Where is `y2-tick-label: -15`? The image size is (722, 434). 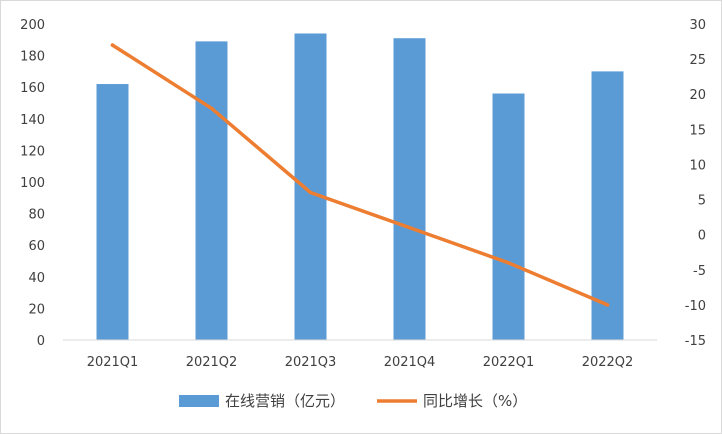 y2-tick-label: -15 is located at coordinates (695, 341).